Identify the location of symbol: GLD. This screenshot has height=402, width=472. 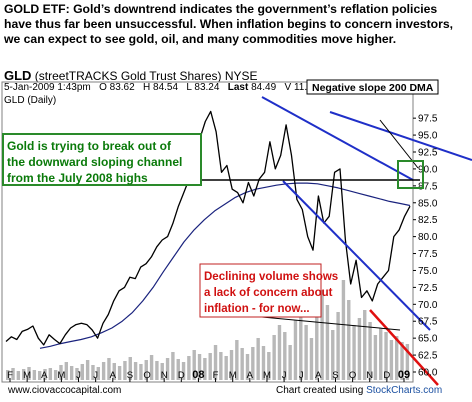
(18, 75).